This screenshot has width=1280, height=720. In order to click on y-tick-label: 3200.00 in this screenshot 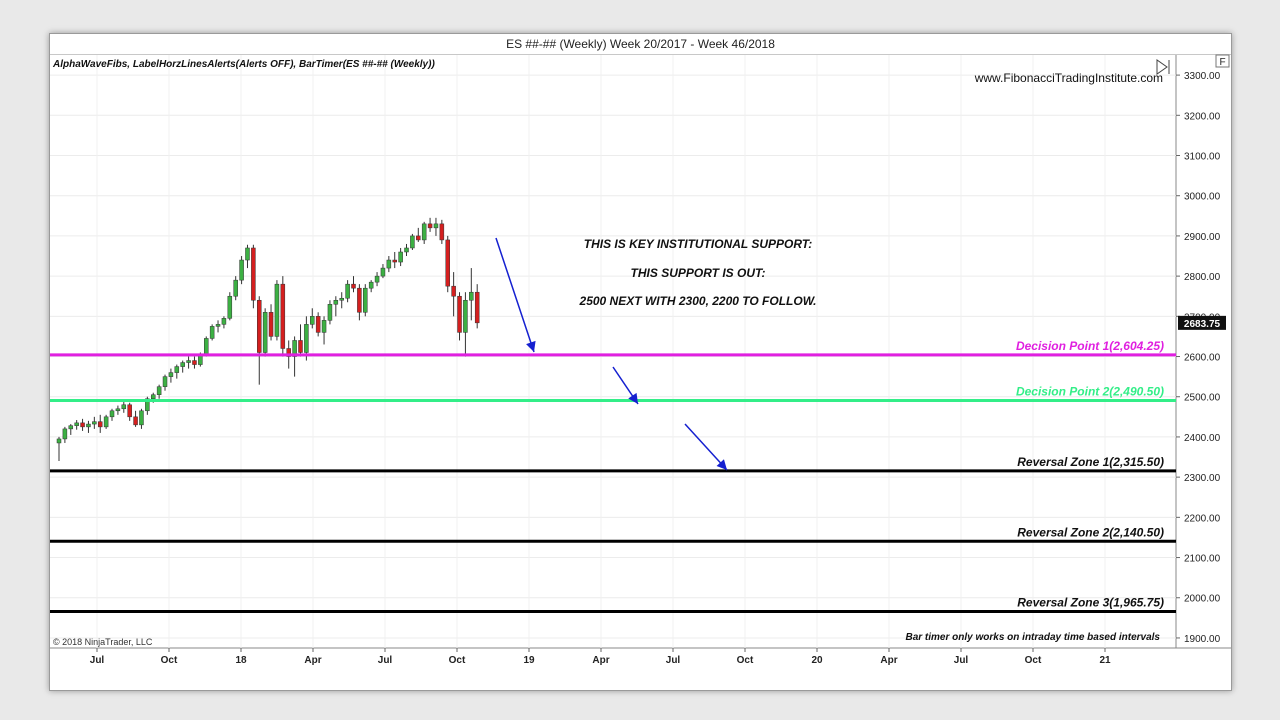, I will do `click(1202, 116)`.